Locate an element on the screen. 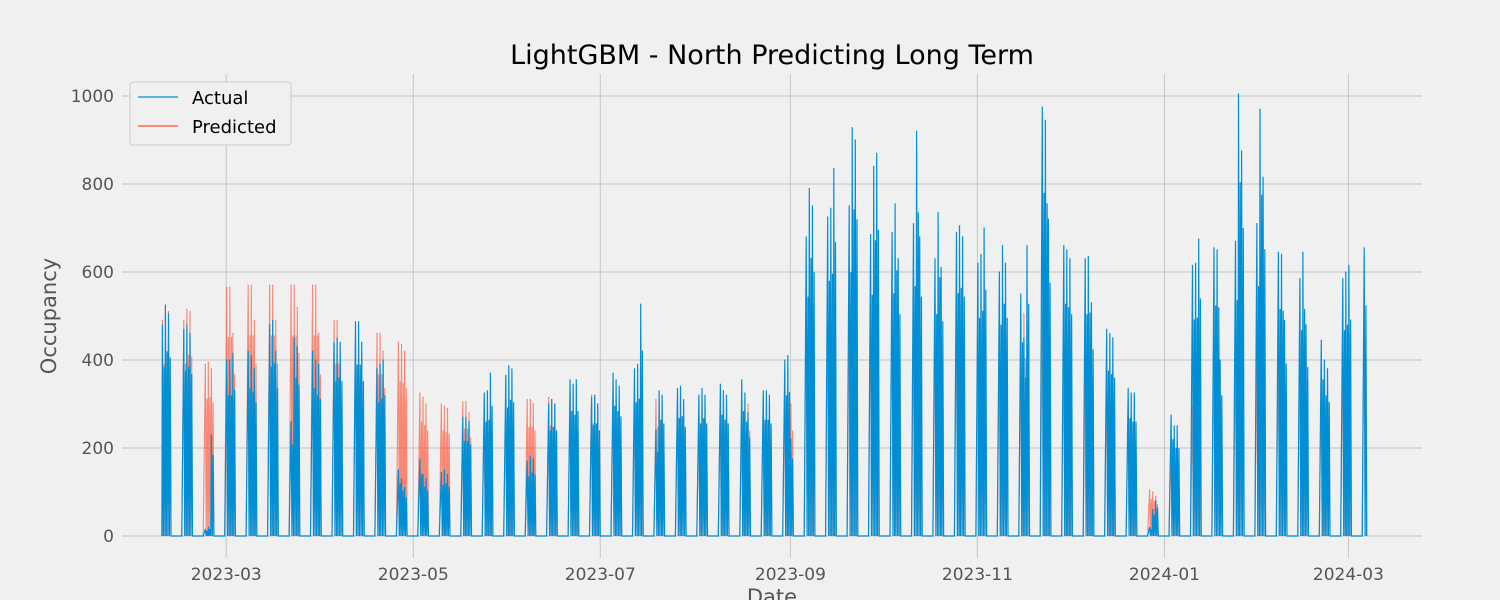  x-tick-label: 2023-05 is located at coordinates (413, 575).